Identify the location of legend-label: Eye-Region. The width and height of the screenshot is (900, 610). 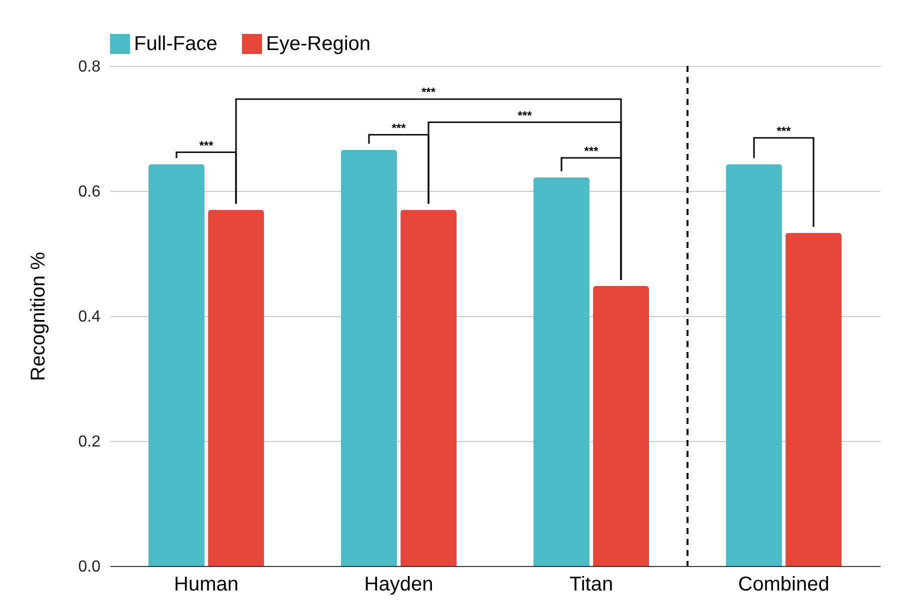
(318, 44).